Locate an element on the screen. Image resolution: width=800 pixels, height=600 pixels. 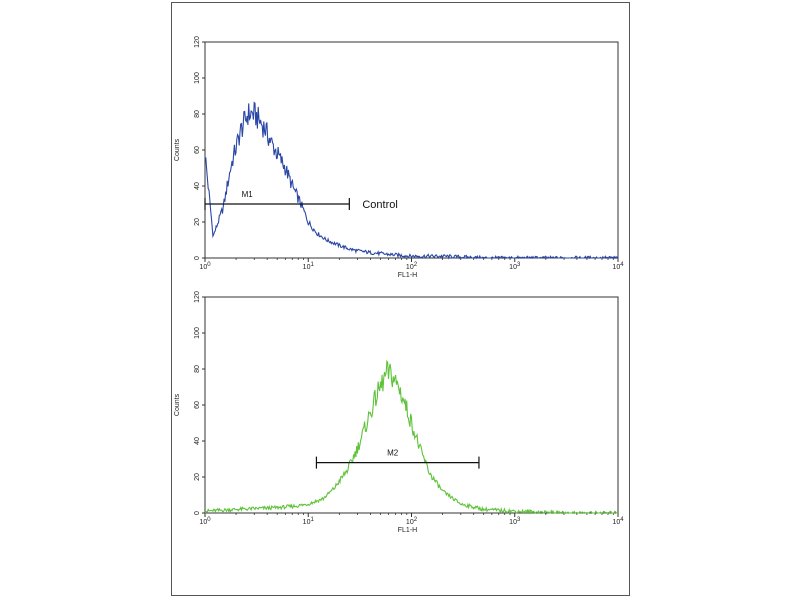
marker-label: M2 is located at coordinates (393, 453).